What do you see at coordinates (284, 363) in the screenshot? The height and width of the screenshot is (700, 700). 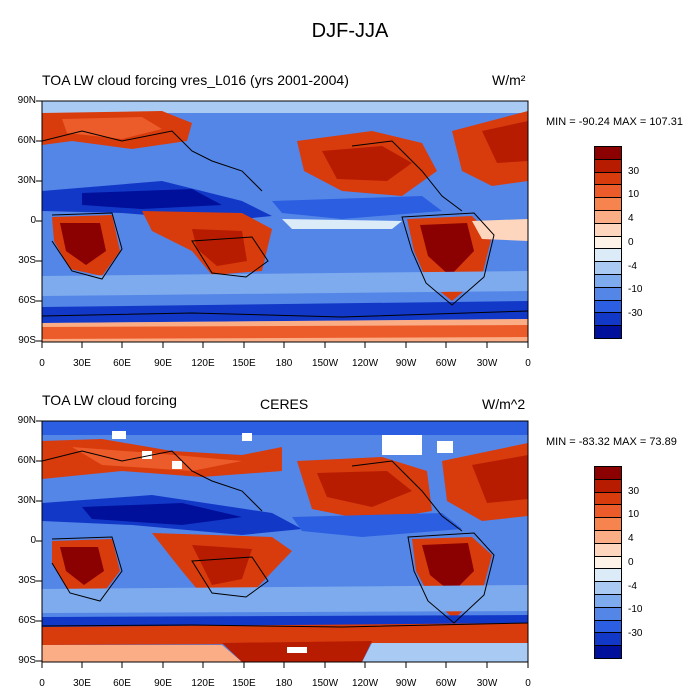 I see `panel-1-lon-tick: 180` at bounding box center [284, 363].